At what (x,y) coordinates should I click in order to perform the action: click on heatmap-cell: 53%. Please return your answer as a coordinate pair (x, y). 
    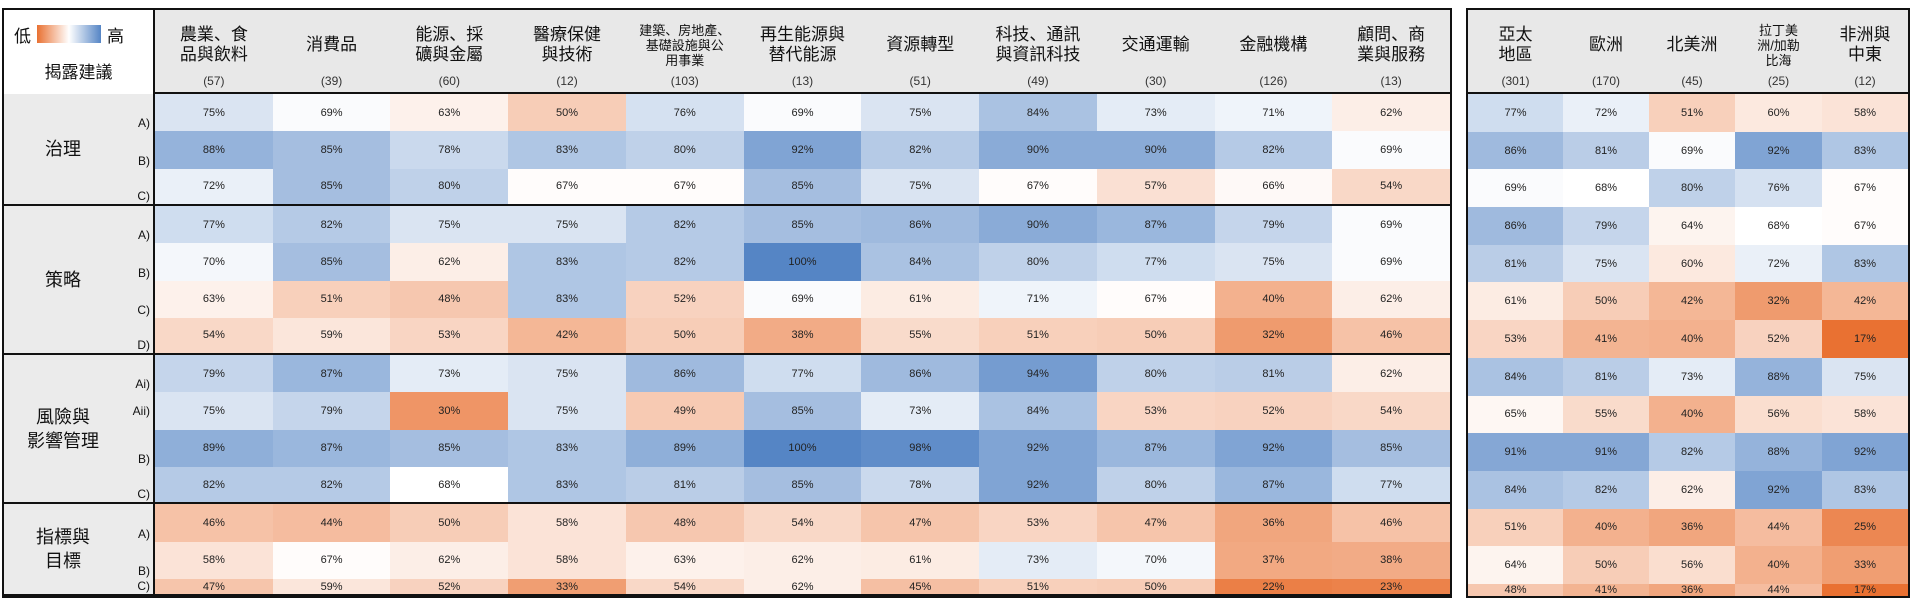
    Looking at the image, I should click on (1155, 411).